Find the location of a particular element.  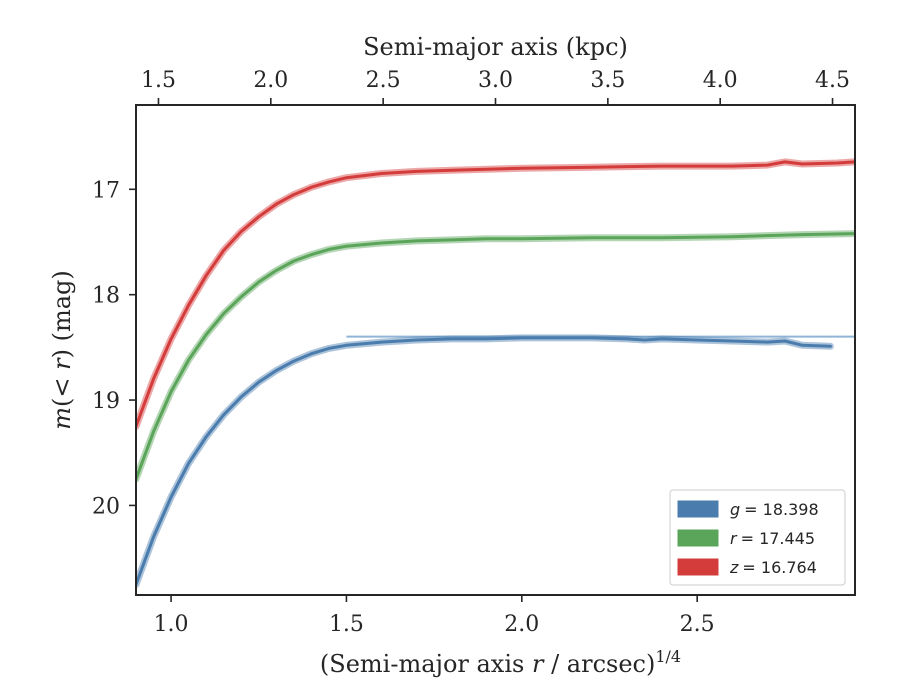

x-axis-title-sup: 1/4 is located at coordinates (668, 656).